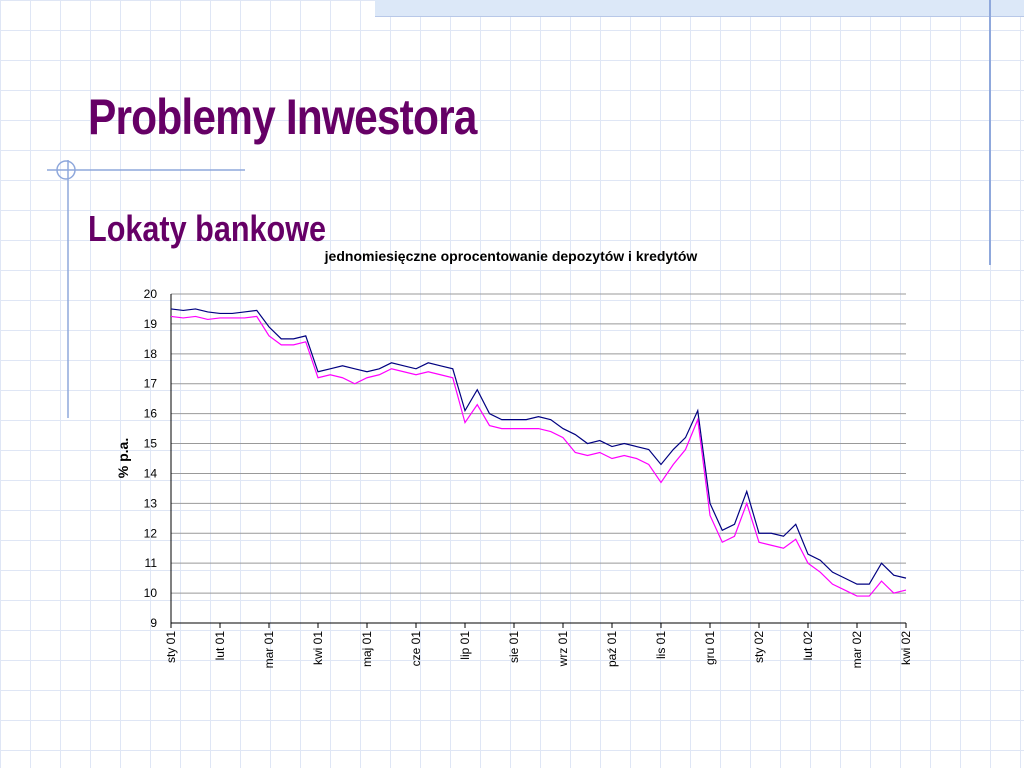 Image resolution: width=1024 pixels, height=768 pixels. Describe the element at coordinates (282, 117) in the screenshot. I see `slide-title: Problemy Inwestora` at that location.